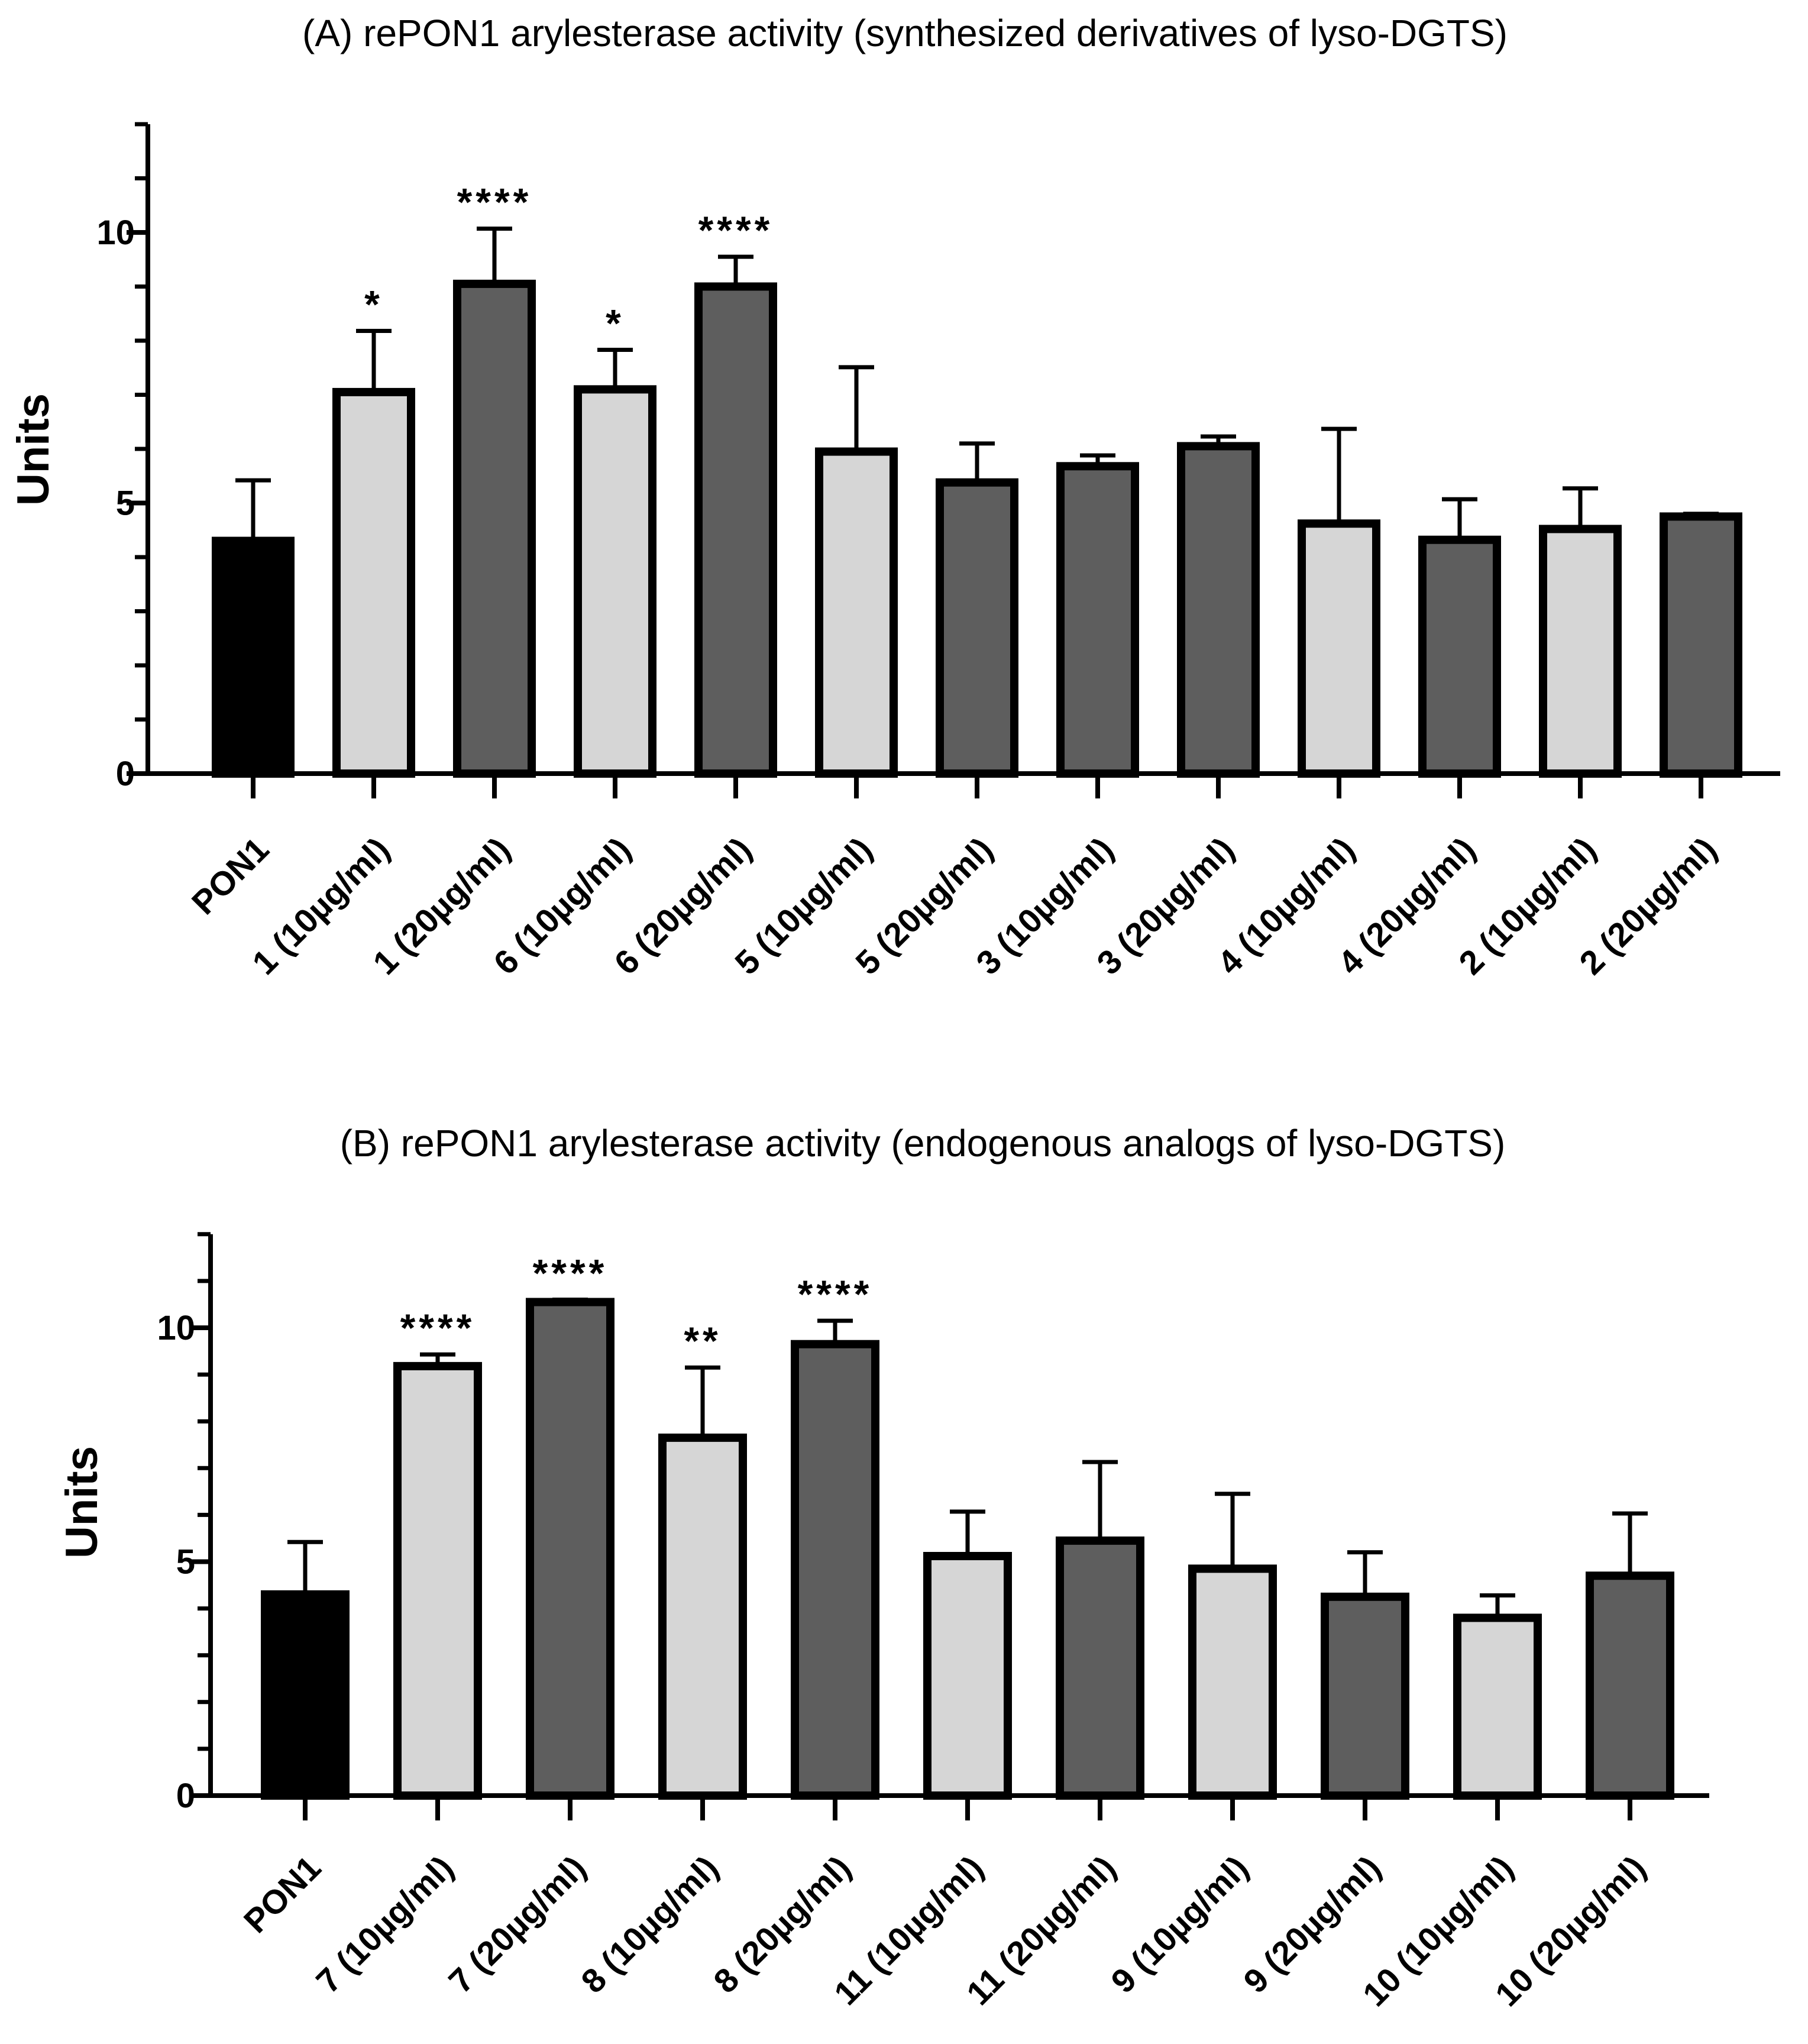 The height and width of the screenshot is (2044, 1808). I want to click on panel-b-y-tick-label: 10, so click(176, 1328).